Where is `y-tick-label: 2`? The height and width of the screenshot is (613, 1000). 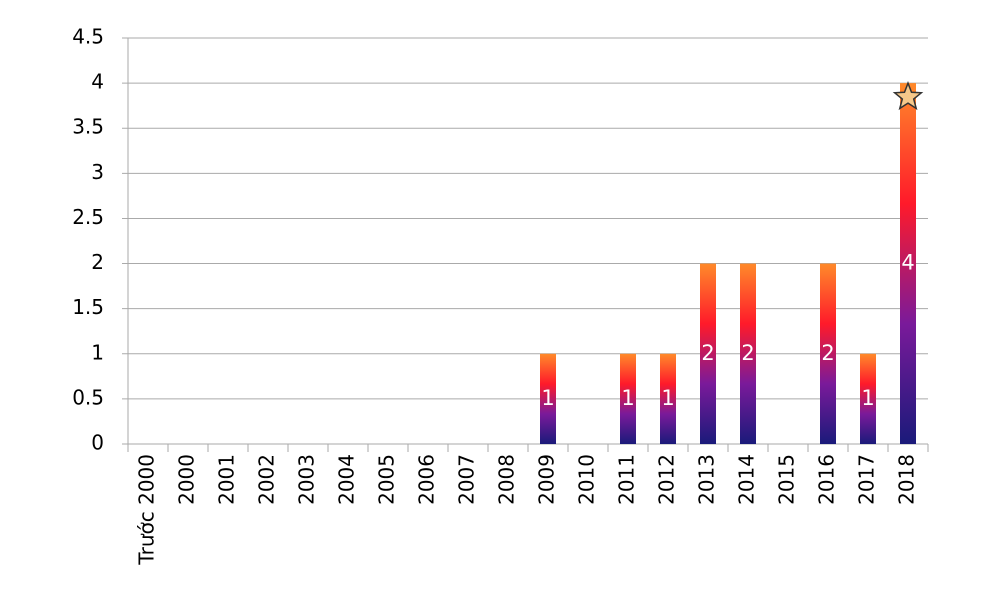 y-tick-label: 2 is located at coordinates (97, 262).